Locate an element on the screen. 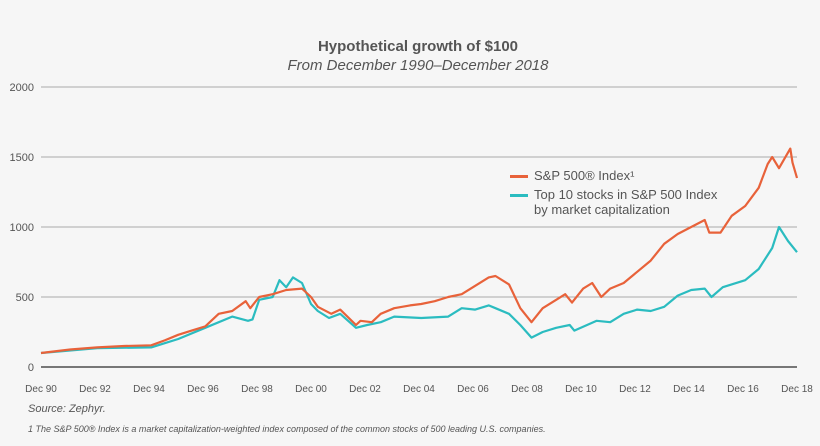  x-tick-label: Dec 94 is located at coordinates (149, 389).